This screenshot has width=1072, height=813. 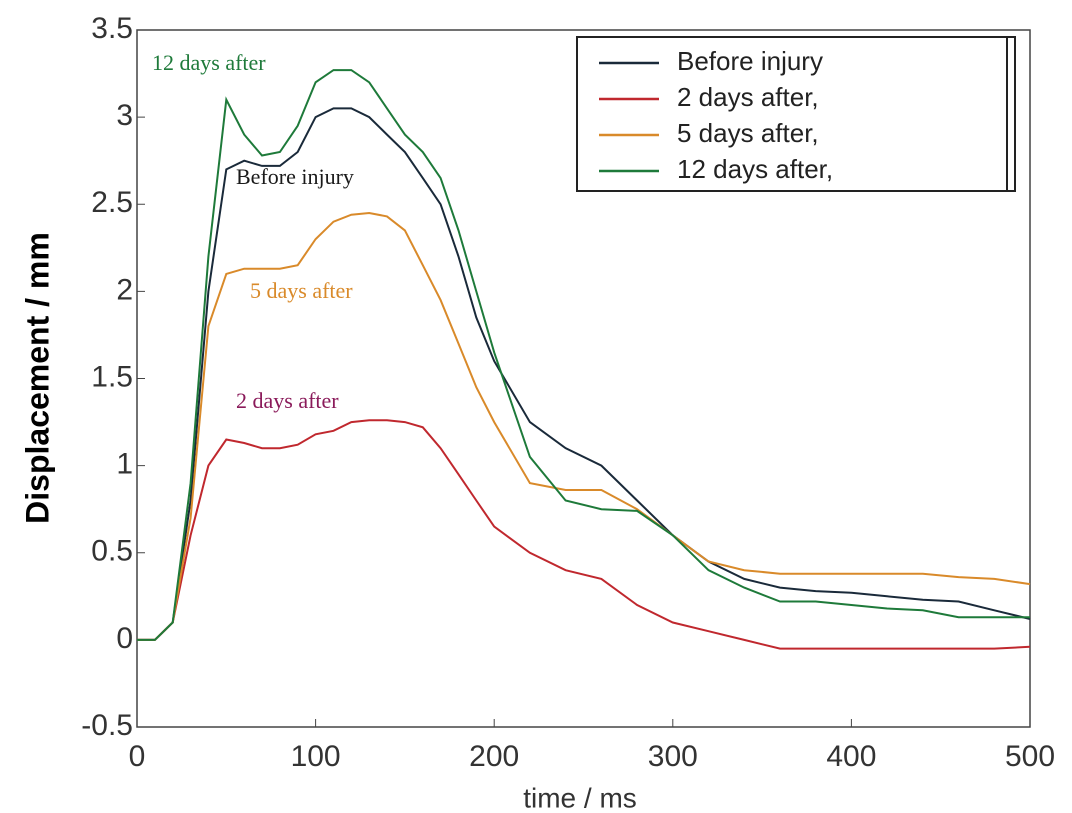 What do you see at coordinates (112, 202) in the screenshot?
I see `y-tick-label: 2.5` at bounding box center [112, 202].